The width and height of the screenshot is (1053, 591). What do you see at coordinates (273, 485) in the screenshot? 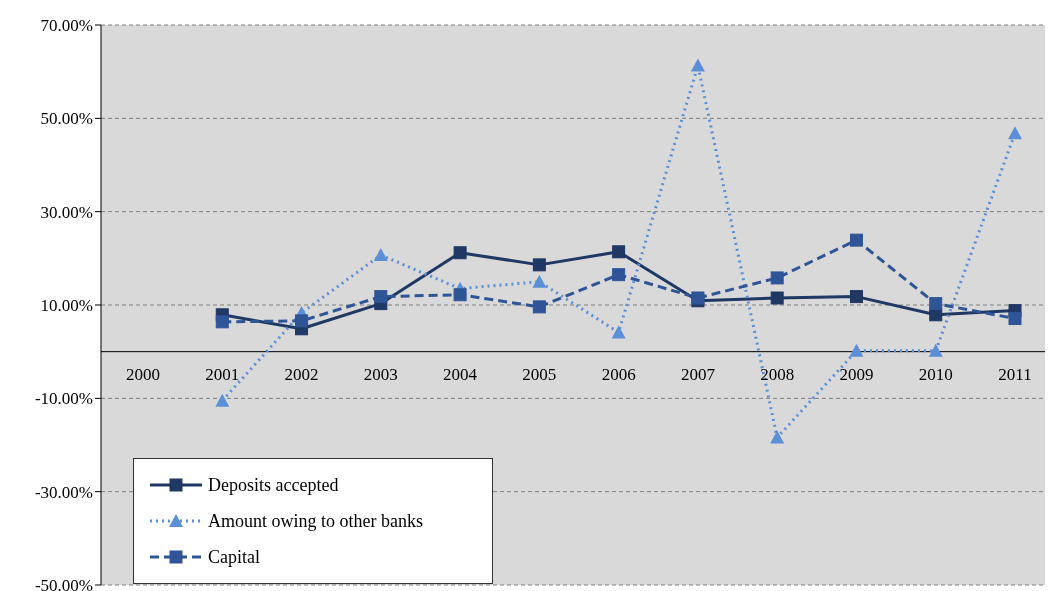
I see `legend-label: Deposits accepted` at bounding box center [273, 485].